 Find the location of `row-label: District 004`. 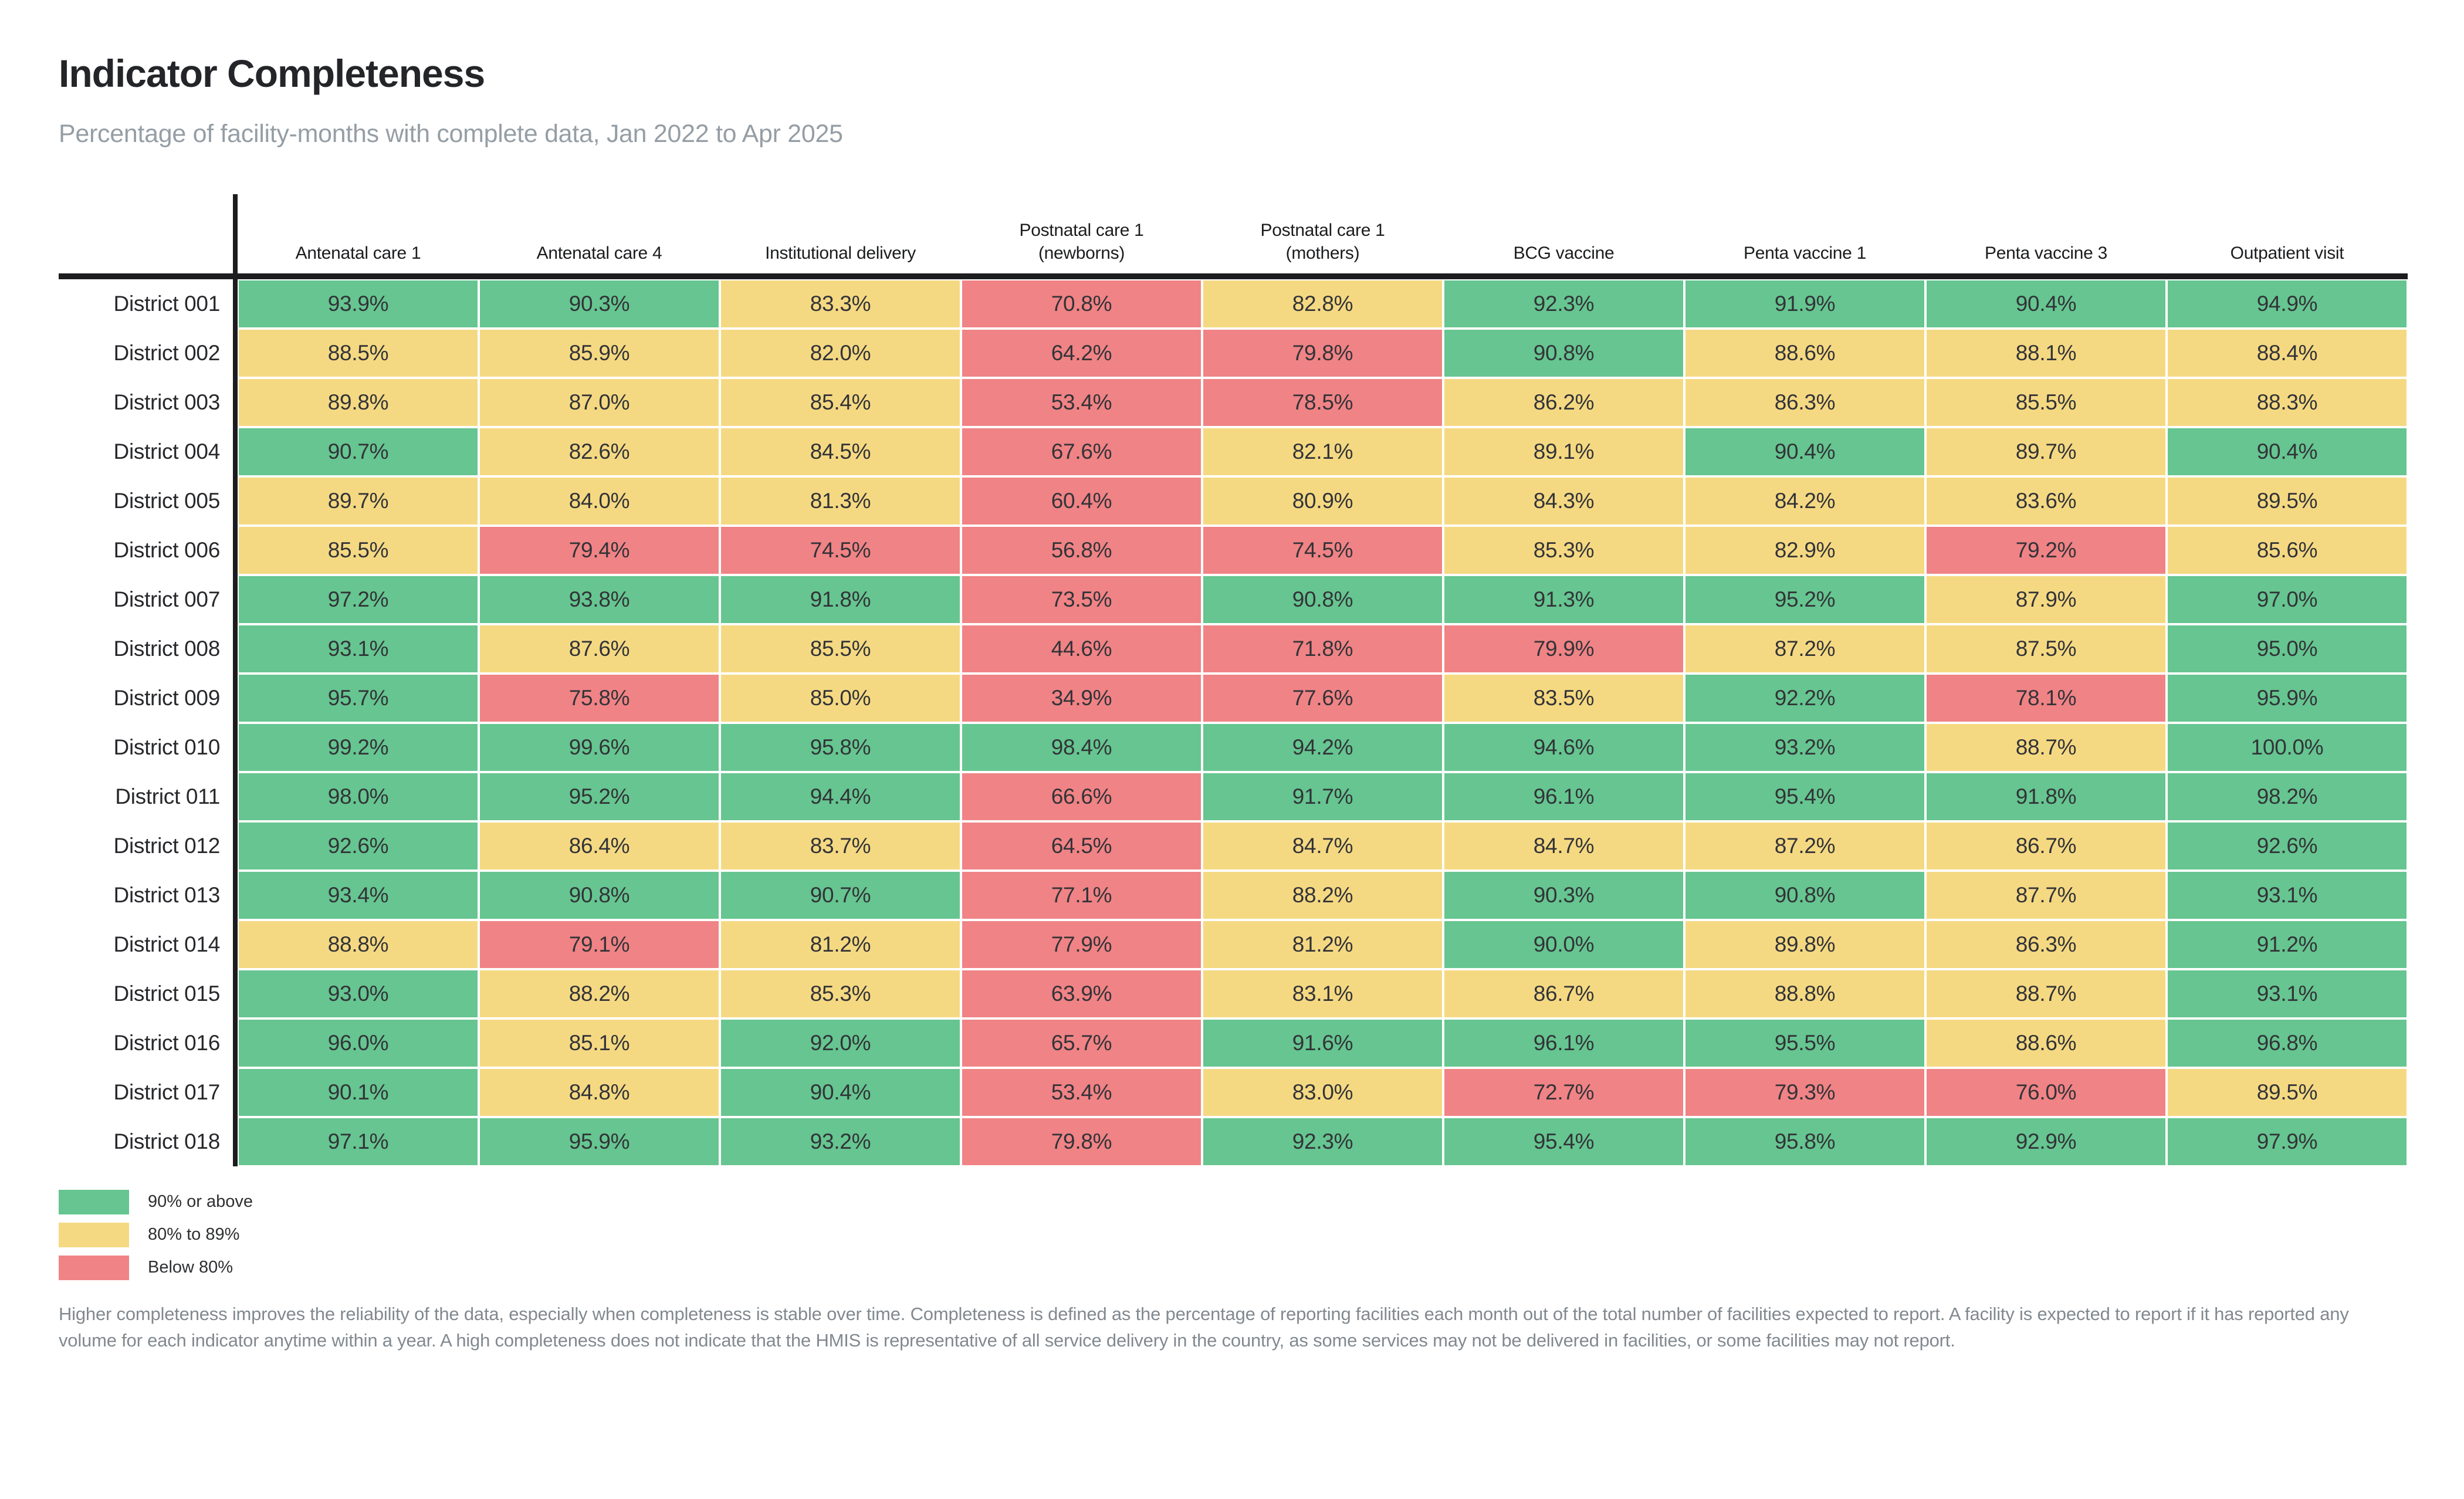

row-label: District 004 is located at coordinates (167, 451).